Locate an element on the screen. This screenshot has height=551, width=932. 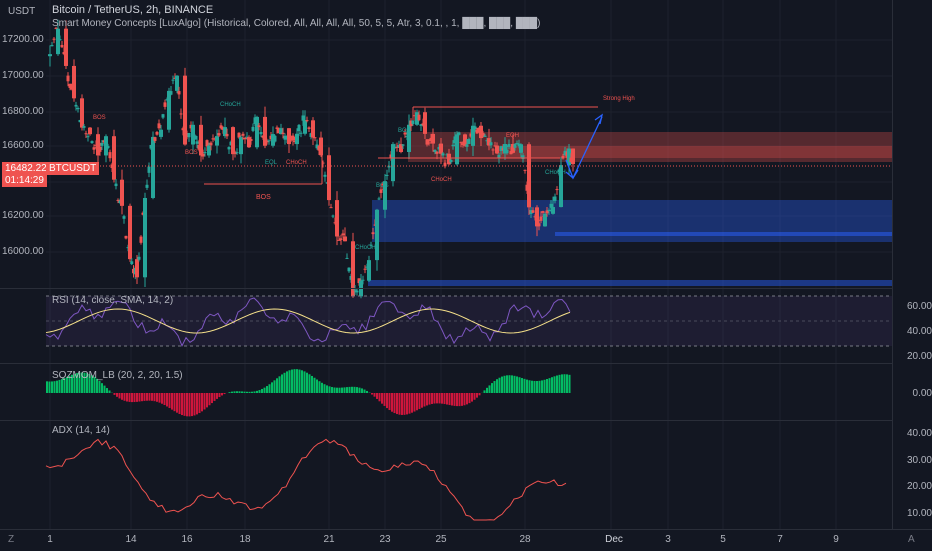
time-axis-bar is located at coordinates (466, 540).